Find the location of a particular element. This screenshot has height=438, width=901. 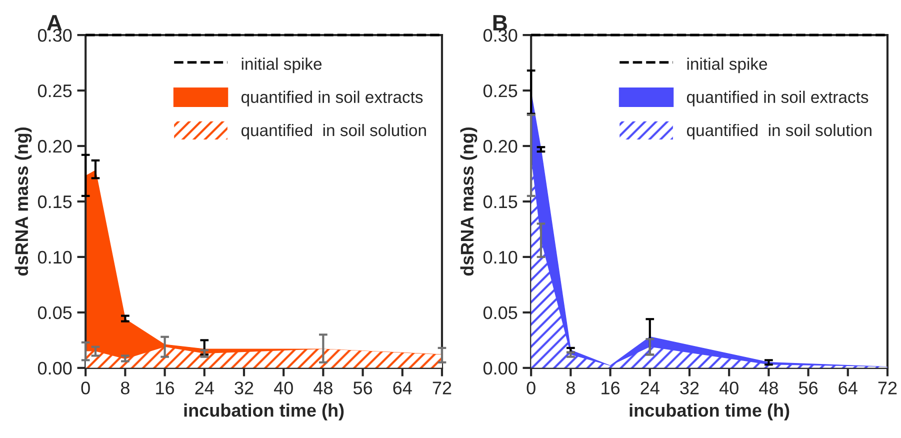

chart-title: A is located at coordinates (54, 22).